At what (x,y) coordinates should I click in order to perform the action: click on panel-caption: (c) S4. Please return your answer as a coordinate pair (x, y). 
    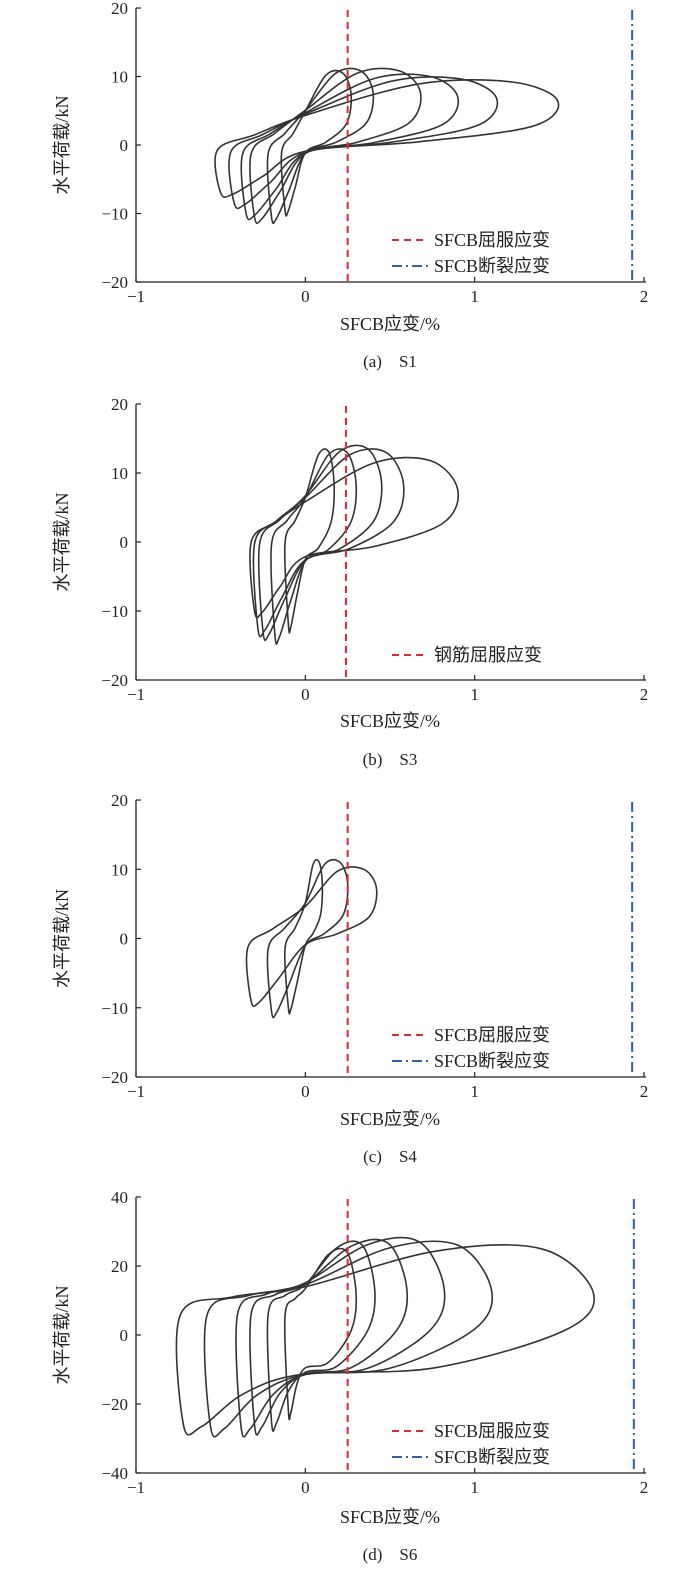
    Looking at the image, I should click on (390, 1156).